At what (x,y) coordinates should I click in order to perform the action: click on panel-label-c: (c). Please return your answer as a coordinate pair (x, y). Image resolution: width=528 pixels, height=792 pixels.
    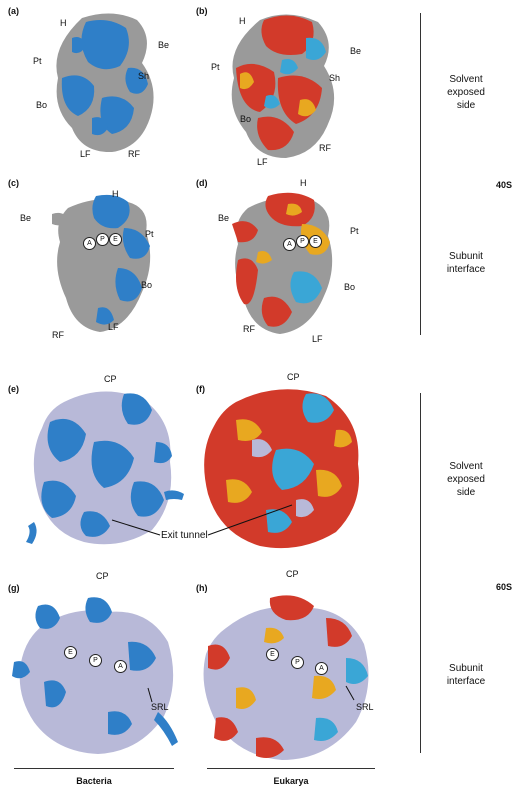
    Looking at the image, I should click on (13, 183).